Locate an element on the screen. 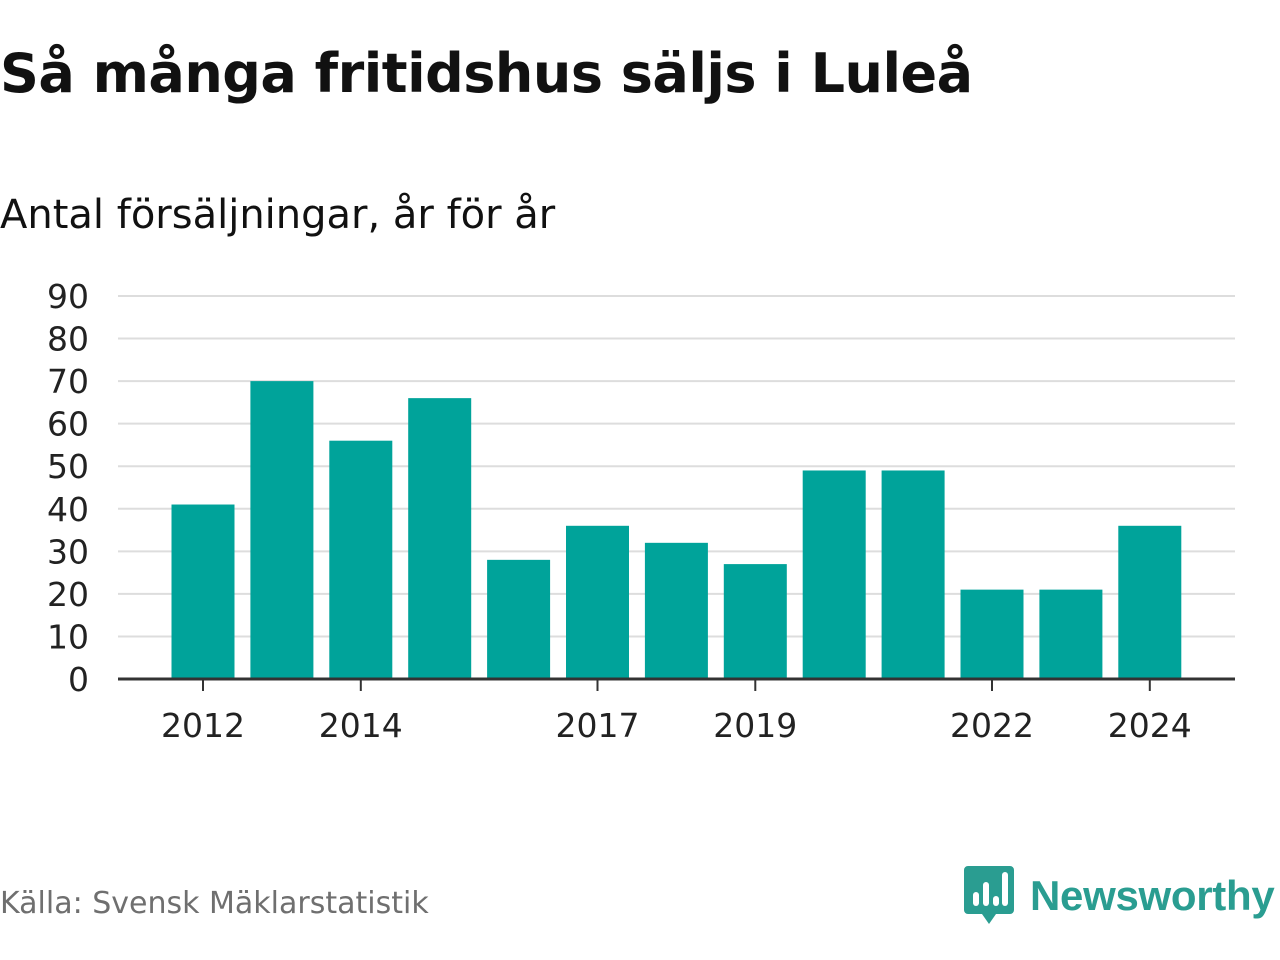 Image resolution: width=1280 pixels, height=960 pixels. y-tick-label: 0 is located at coordinates (78, 679).